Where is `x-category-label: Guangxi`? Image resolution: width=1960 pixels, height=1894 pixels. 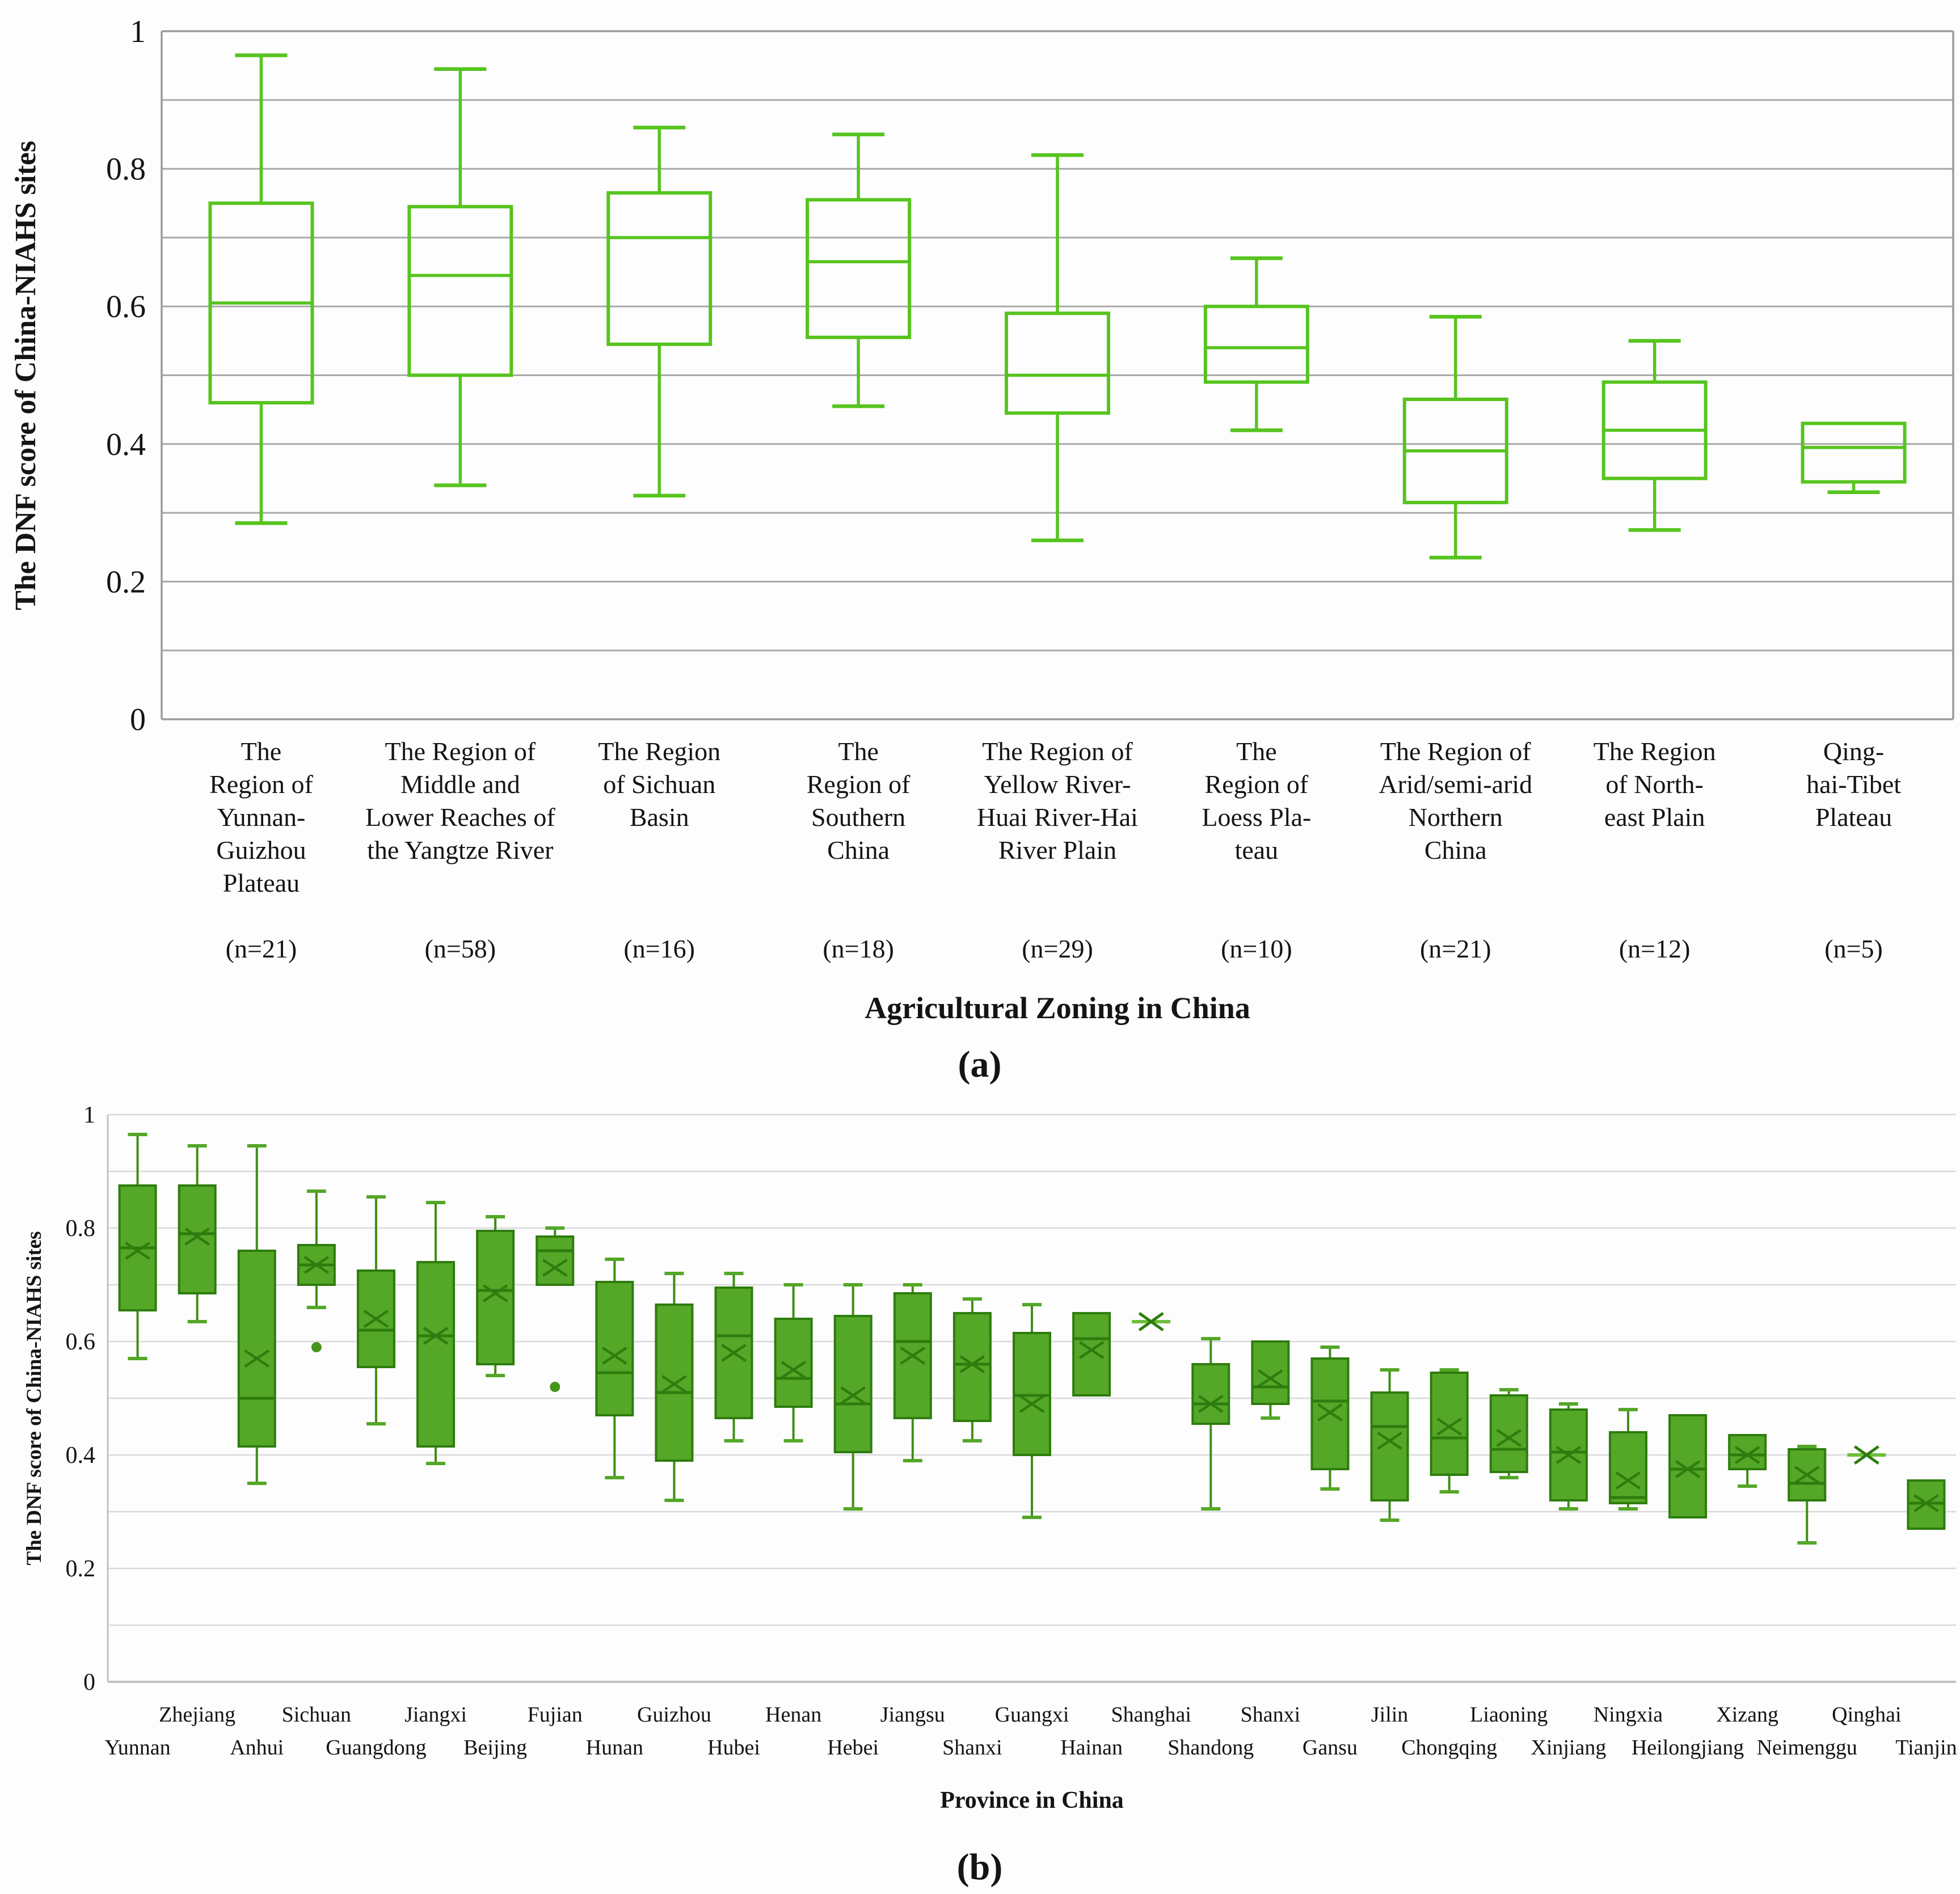
x-category-label: Guangxi is located at coordinates (1032, 1715).